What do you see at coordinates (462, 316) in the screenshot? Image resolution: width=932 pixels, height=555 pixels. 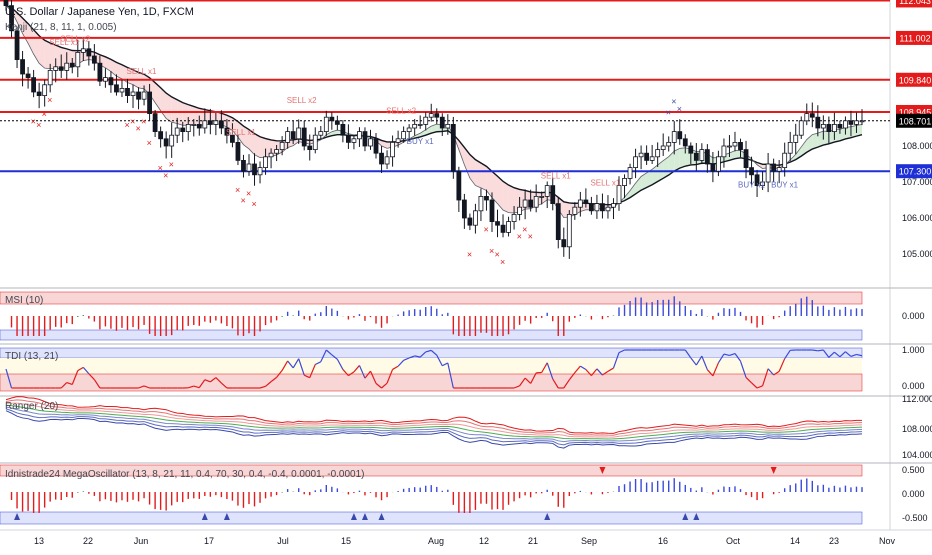 I see `msi-panel: 0.000` at bounding box center [462, 316].